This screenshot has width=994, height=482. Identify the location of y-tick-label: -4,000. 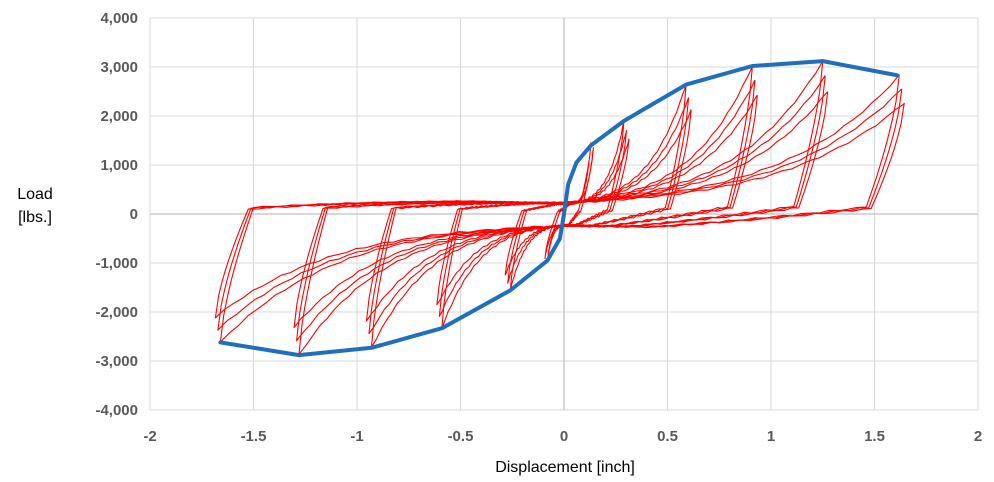
(116, 410).